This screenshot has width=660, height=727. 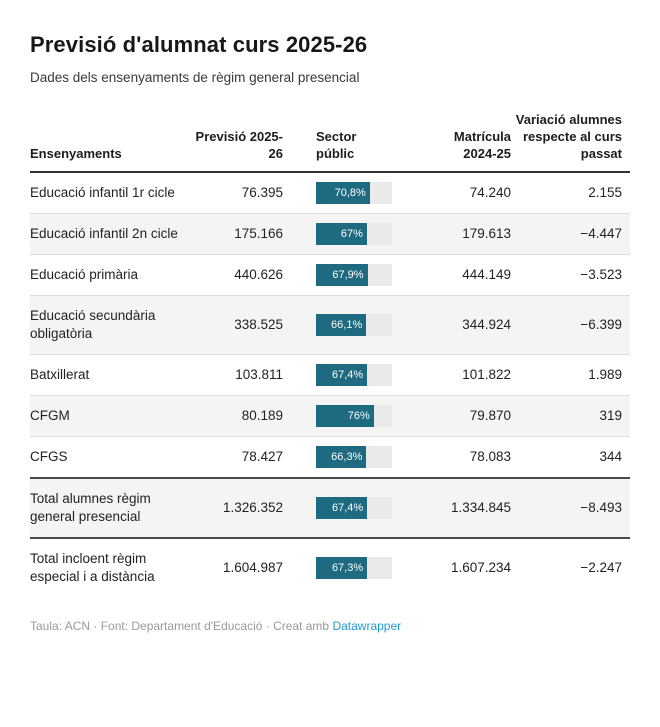 What do you see at coordinates (490, 192) in the screenshot?
I see `row-matricula-value: 74.240` at bounding box center [490, 192].